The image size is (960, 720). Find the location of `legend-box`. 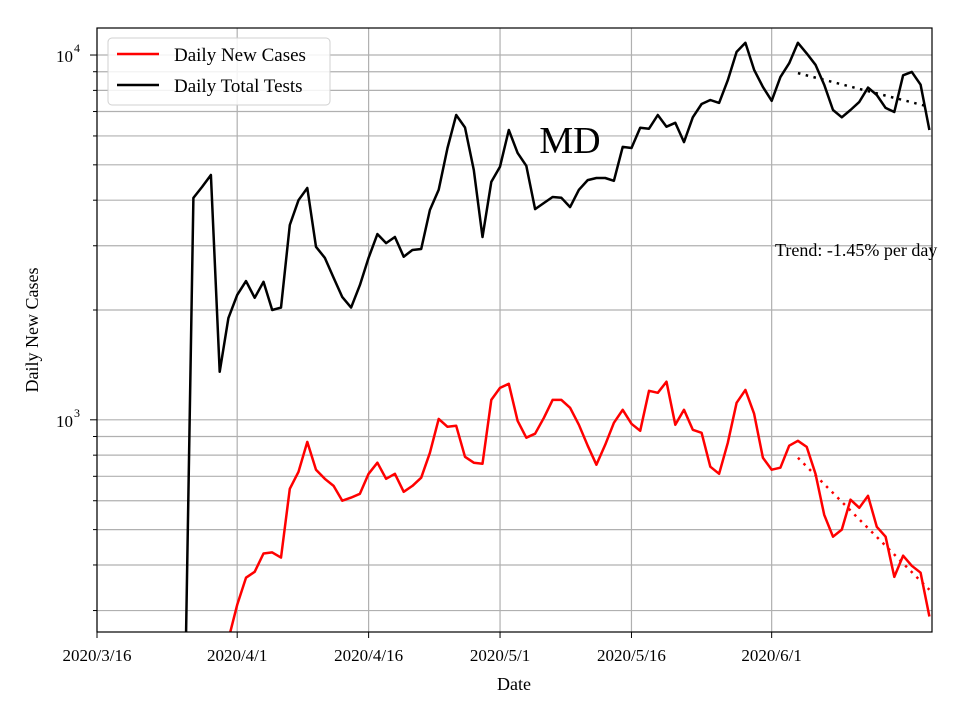

legend-box is located at coordinates (219, 71).